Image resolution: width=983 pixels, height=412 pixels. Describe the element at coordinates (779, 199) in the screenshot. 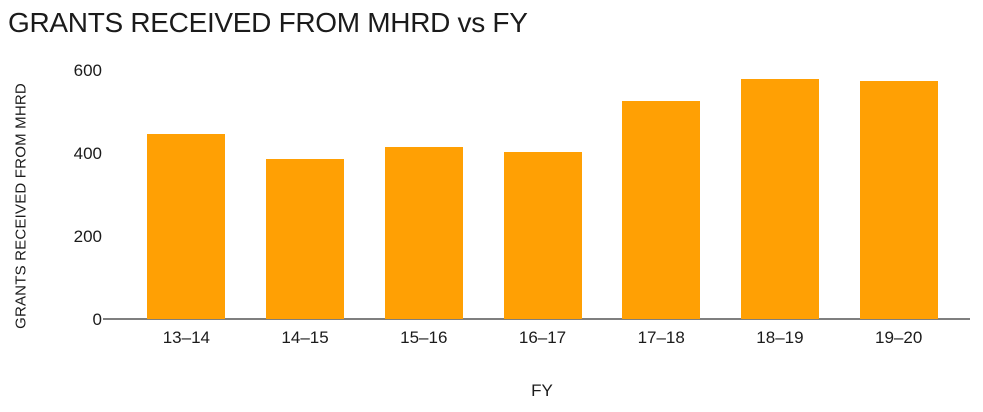

I see `bar-18–19` at that location.